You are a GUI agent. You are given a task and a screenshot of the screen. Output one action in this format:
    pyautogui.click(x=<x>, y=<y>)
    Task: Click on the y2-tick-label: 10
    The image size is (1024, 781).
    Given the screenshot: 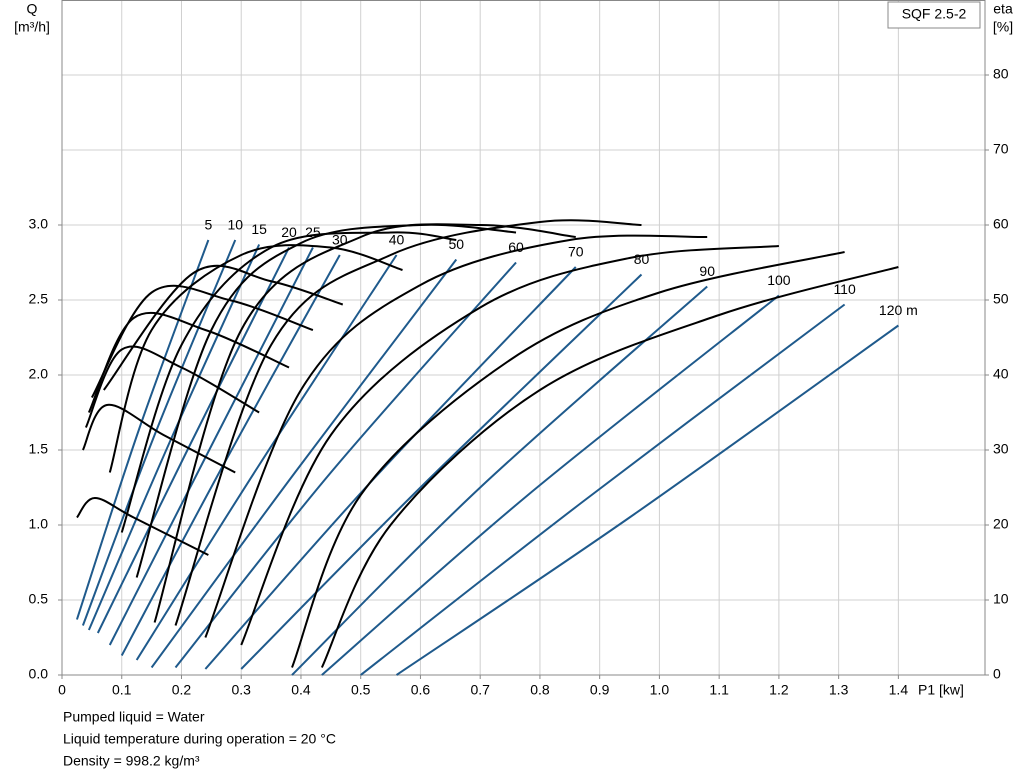 What is the action you would take?
    pyautogui.click(x=1001, y=599)
    